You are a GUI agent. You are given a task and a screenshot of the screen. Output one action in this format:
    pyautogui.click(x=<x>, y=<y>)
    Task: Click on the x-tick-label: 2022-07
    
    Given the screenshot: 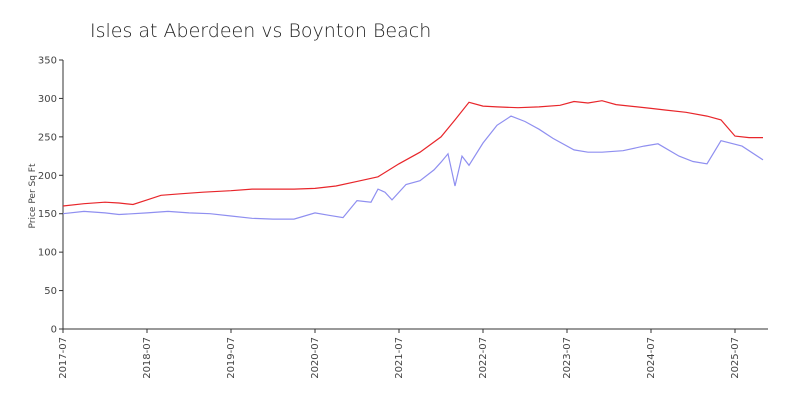 What is the action you would take?
    pyautogui.click(x=483, y=358)
    